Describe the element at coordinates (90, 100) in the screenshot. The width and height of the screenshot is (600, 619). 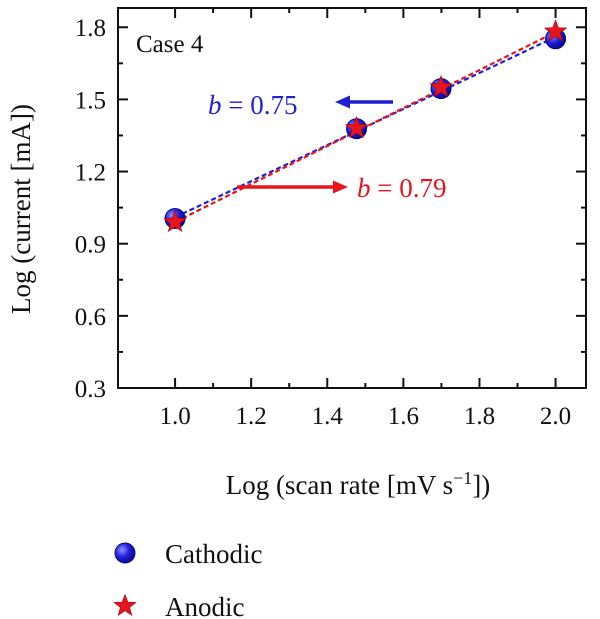
I see `y-tick-label: 1.5` at that location.